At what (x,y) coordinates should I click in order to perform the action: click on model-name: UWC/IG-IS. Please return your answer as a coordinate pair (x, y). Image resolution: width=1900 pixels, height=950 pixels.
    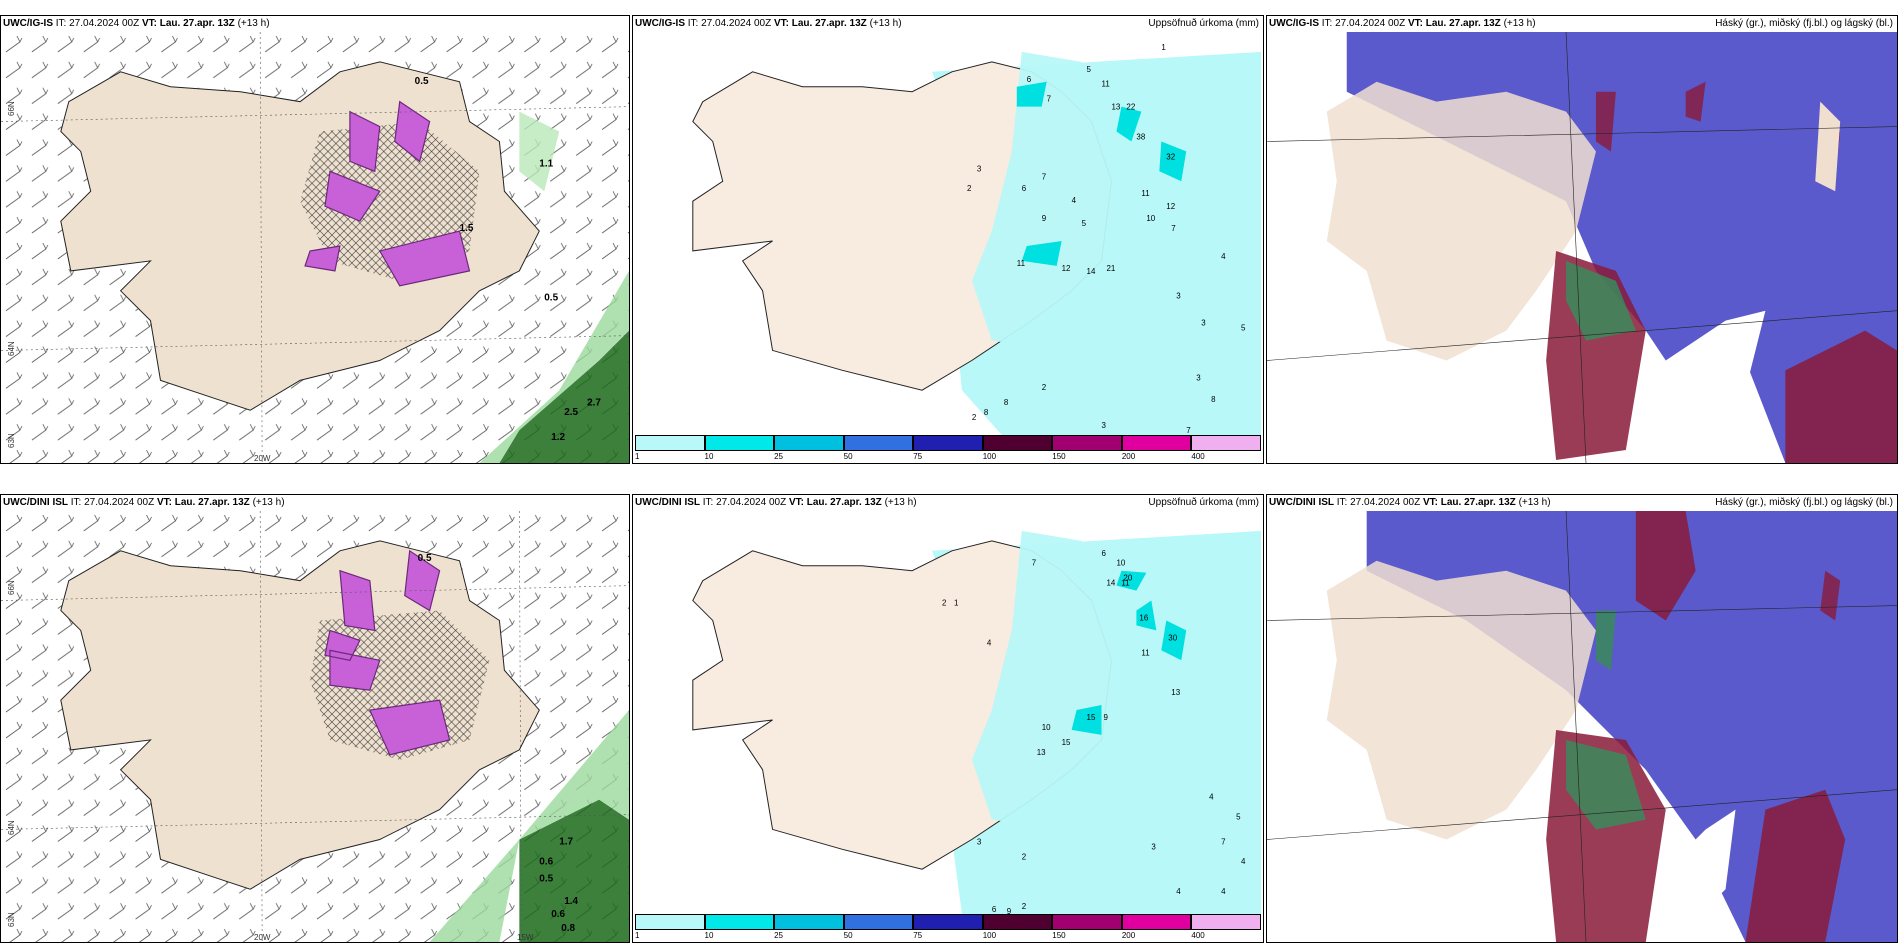
    Looking at the image, I should click on (28, 23).